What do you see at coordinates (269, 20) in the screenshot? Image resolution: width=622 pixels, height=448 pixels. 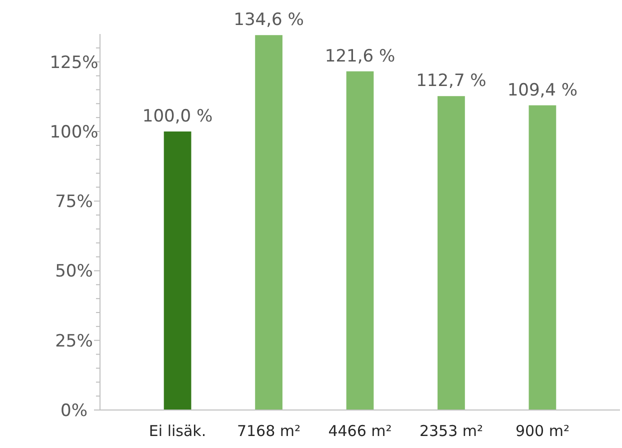 I see `data-label: 134,6 %` at bounding box center [269, 20].